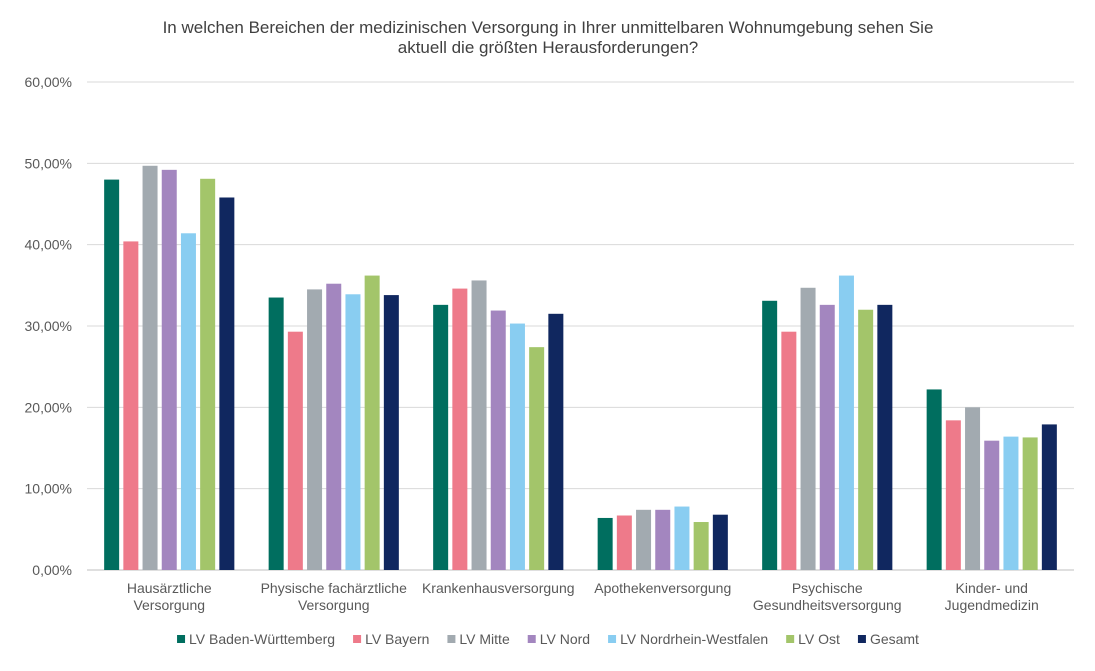 This screenshot has width=1095, height=671. What do you see at coordinates (827, 605) in the screenshot?
I see `x-category-label: Gesundheitsversorgung` at bounding box center [827, 605].